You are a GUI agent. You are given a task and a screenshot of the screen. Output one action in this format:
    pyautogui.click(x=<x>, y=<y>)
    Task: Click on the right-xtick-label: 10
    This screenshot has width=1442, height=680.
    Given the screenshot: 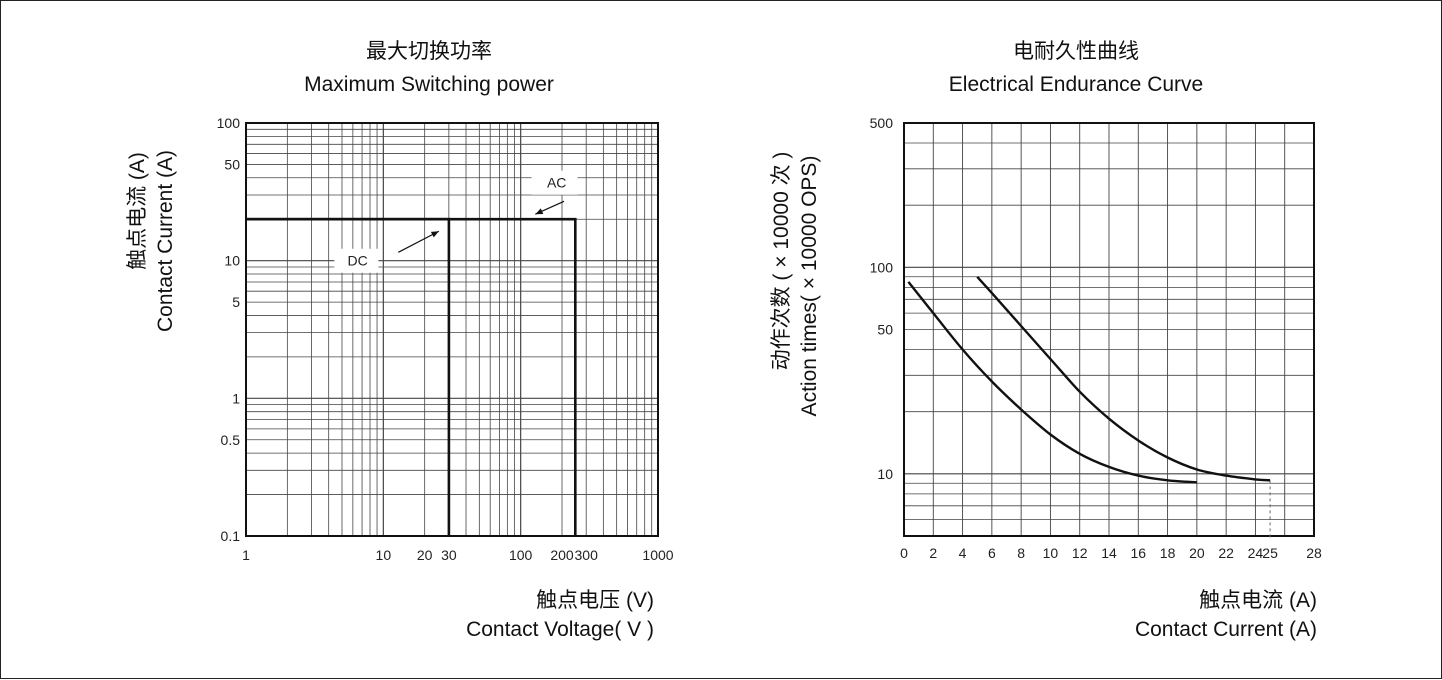 What is the action you would take?
    pyautogui.click(x=1051, y=553)
    